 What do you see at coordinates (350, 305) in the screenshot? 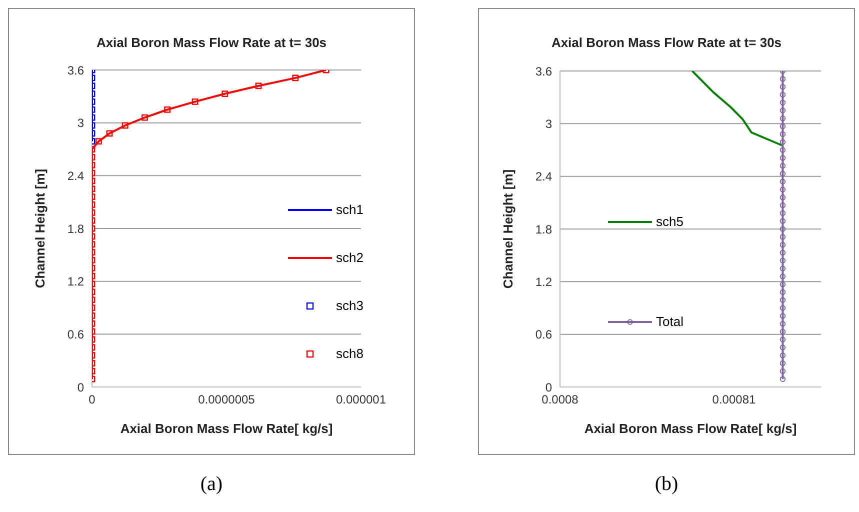
I see `legend-label: sch3` at bounding box center [350, 305].